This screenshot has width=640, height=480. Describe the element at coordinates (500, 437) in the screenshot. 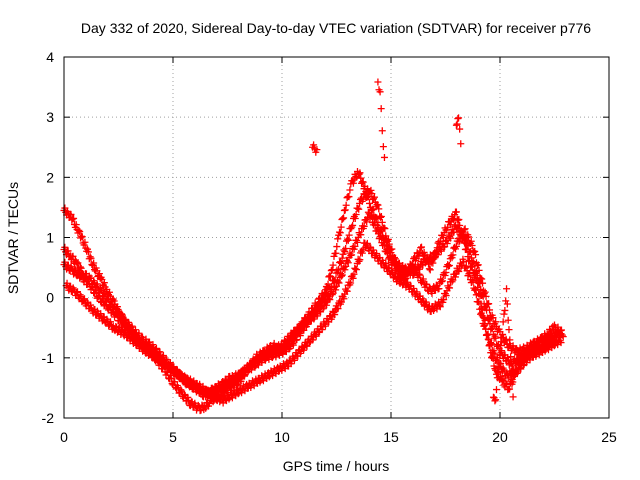

I see `x-tick-label: 20` at that location.